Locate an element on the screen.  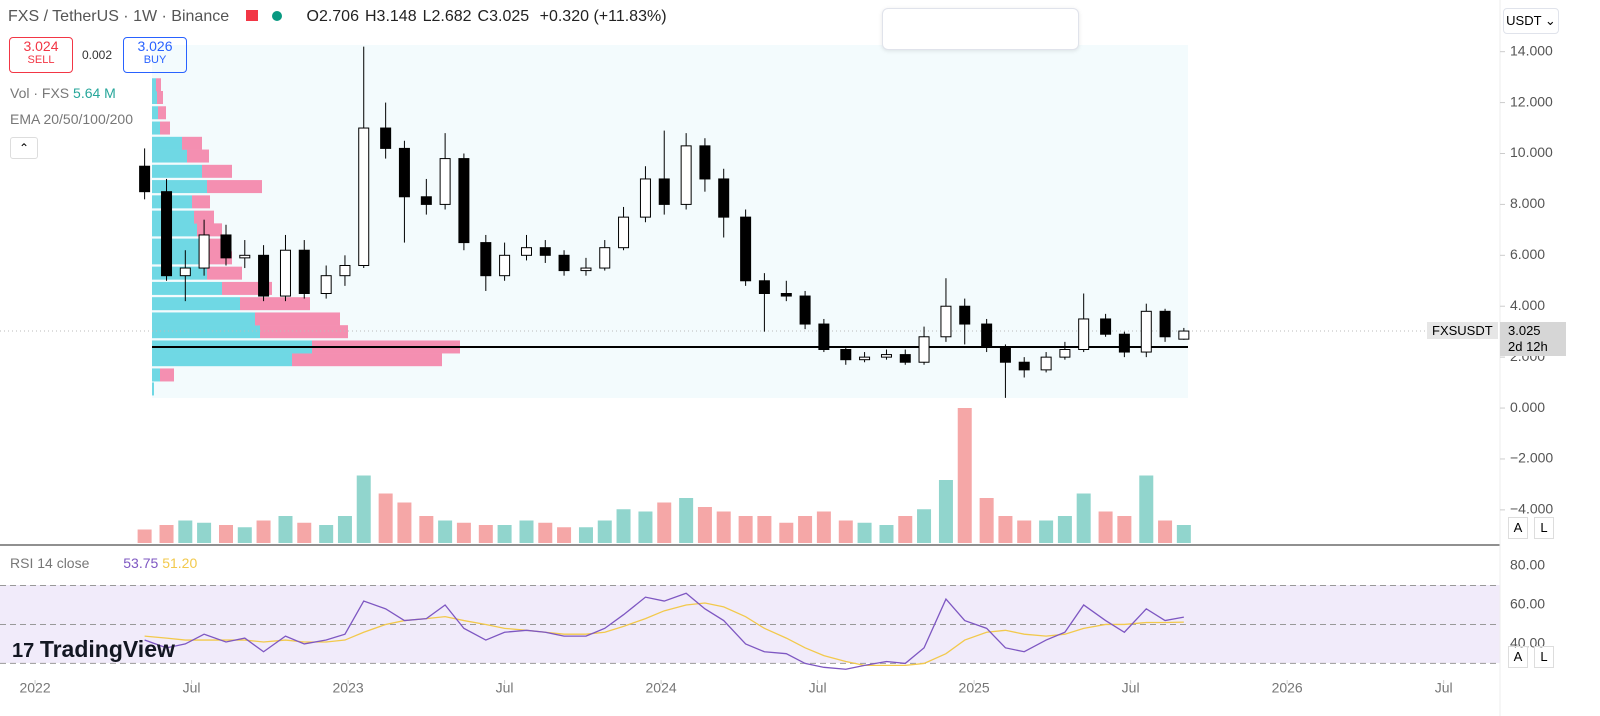
ohlc: O2.706 H3.148 L2.682 C3.025 is located at coordinates (420, 16).